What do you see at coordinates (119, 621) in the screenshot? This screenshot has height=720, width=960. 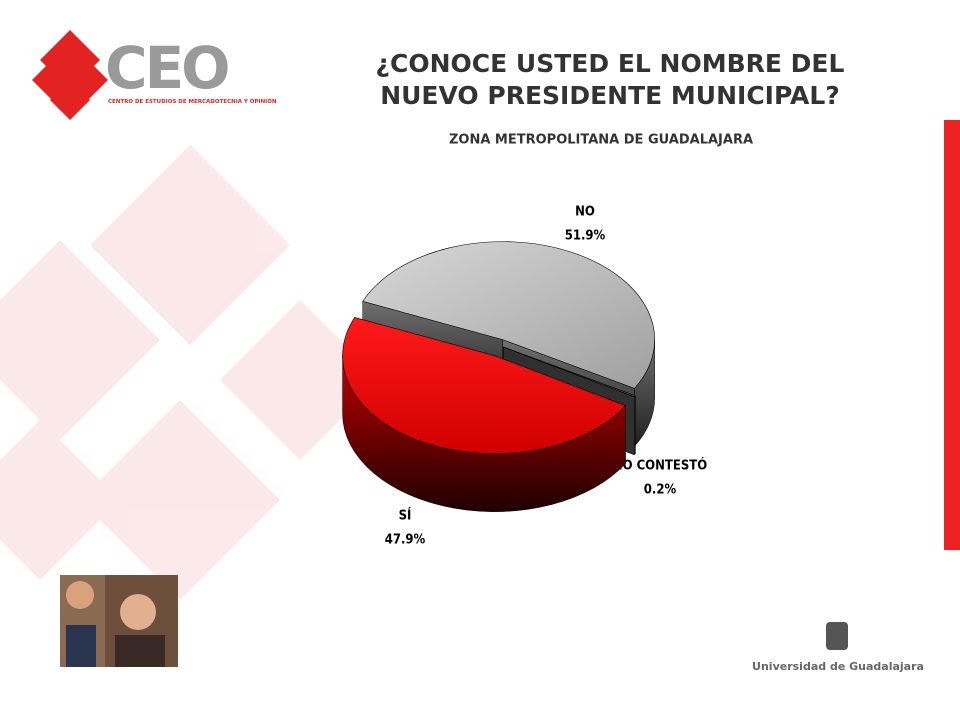 I see `photos` at bounding box center [119, 621].